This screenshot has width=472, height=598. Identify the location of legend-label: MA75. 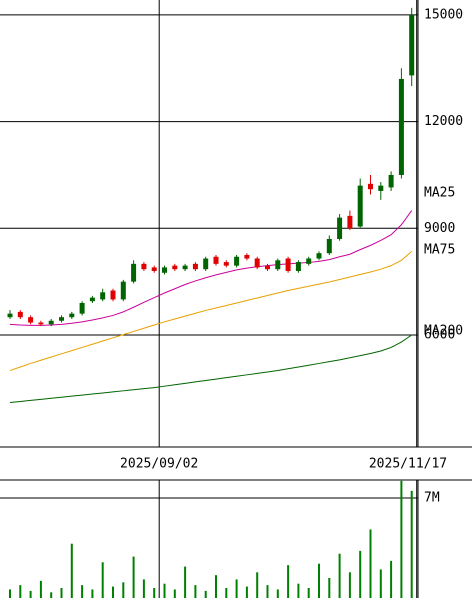
(439, 250).